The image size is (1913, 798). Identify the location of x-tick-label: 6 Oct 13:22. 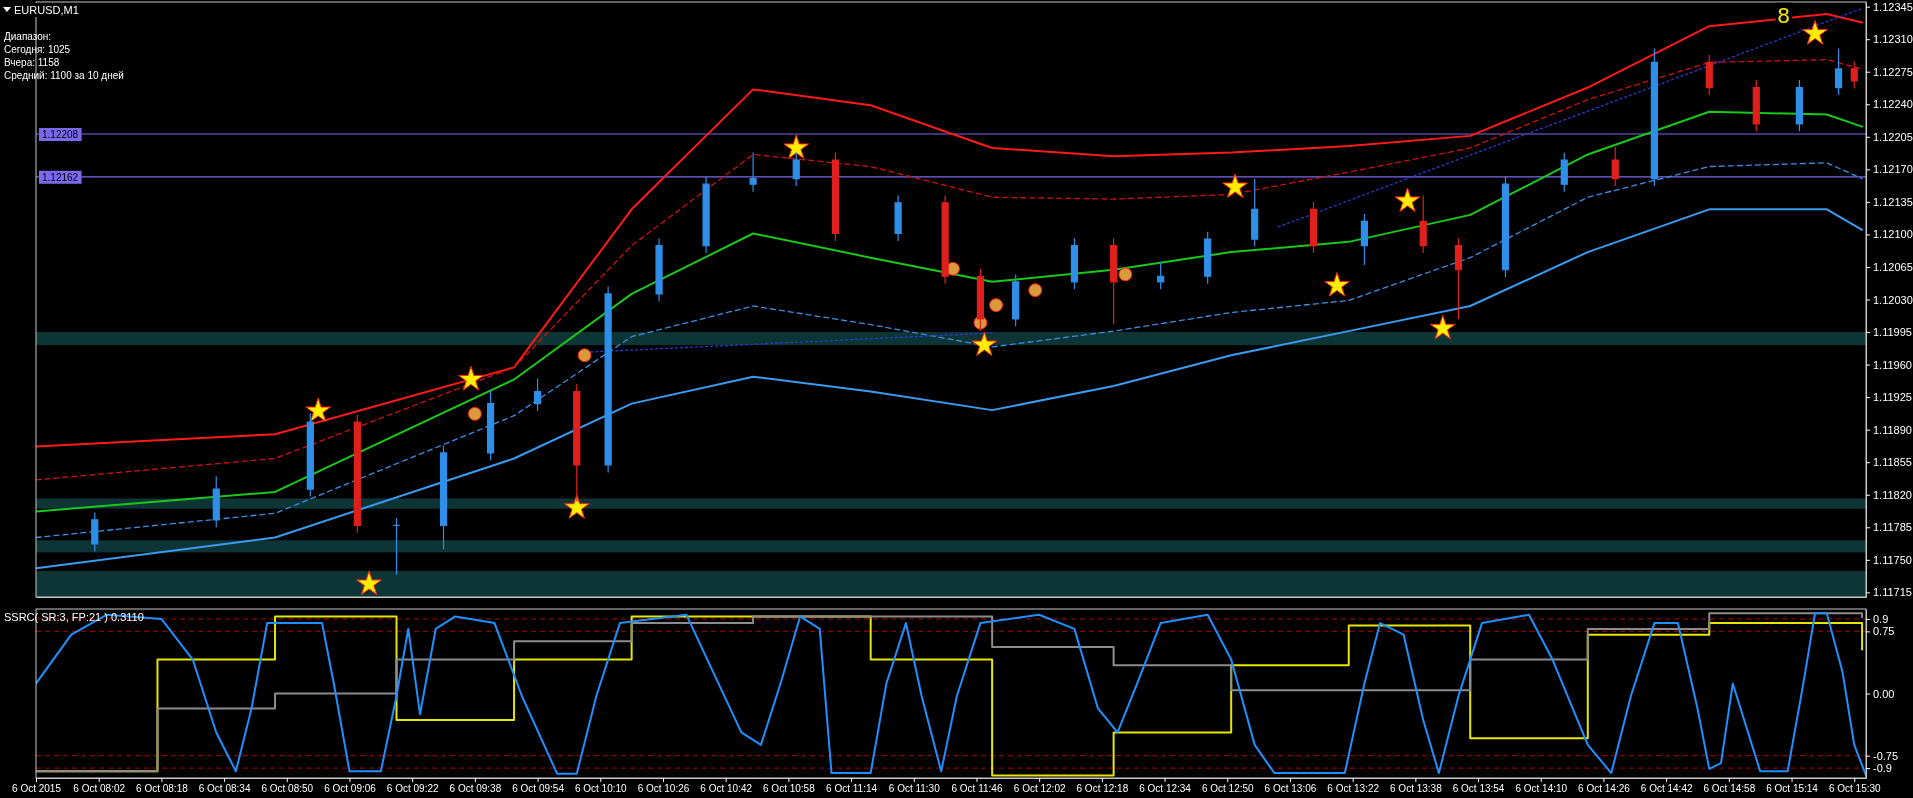
(1353, 789).